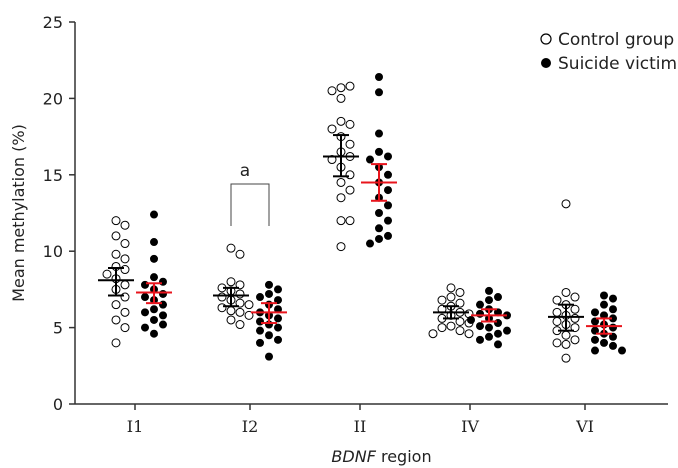  What do you see at coordinates (371, 419) in the screenshot?
I see `x-axis: I1 I2 II IV VI` at bounding box center [371, 419].